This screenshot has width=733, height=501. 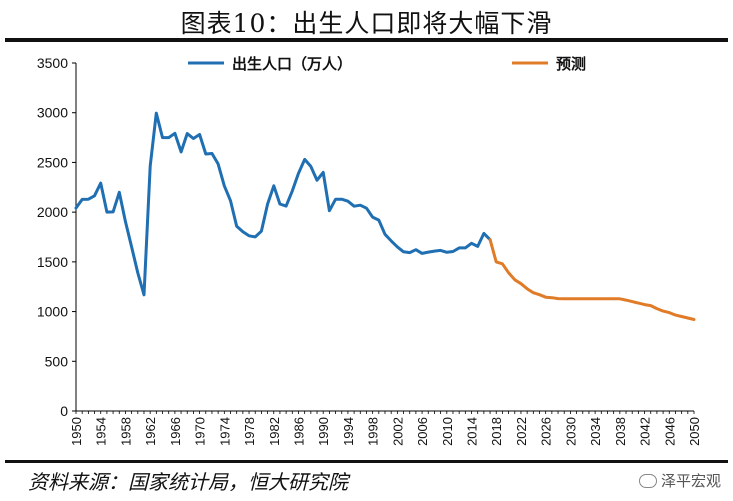 I want to click on source-rule, so click(x=366, y=461).